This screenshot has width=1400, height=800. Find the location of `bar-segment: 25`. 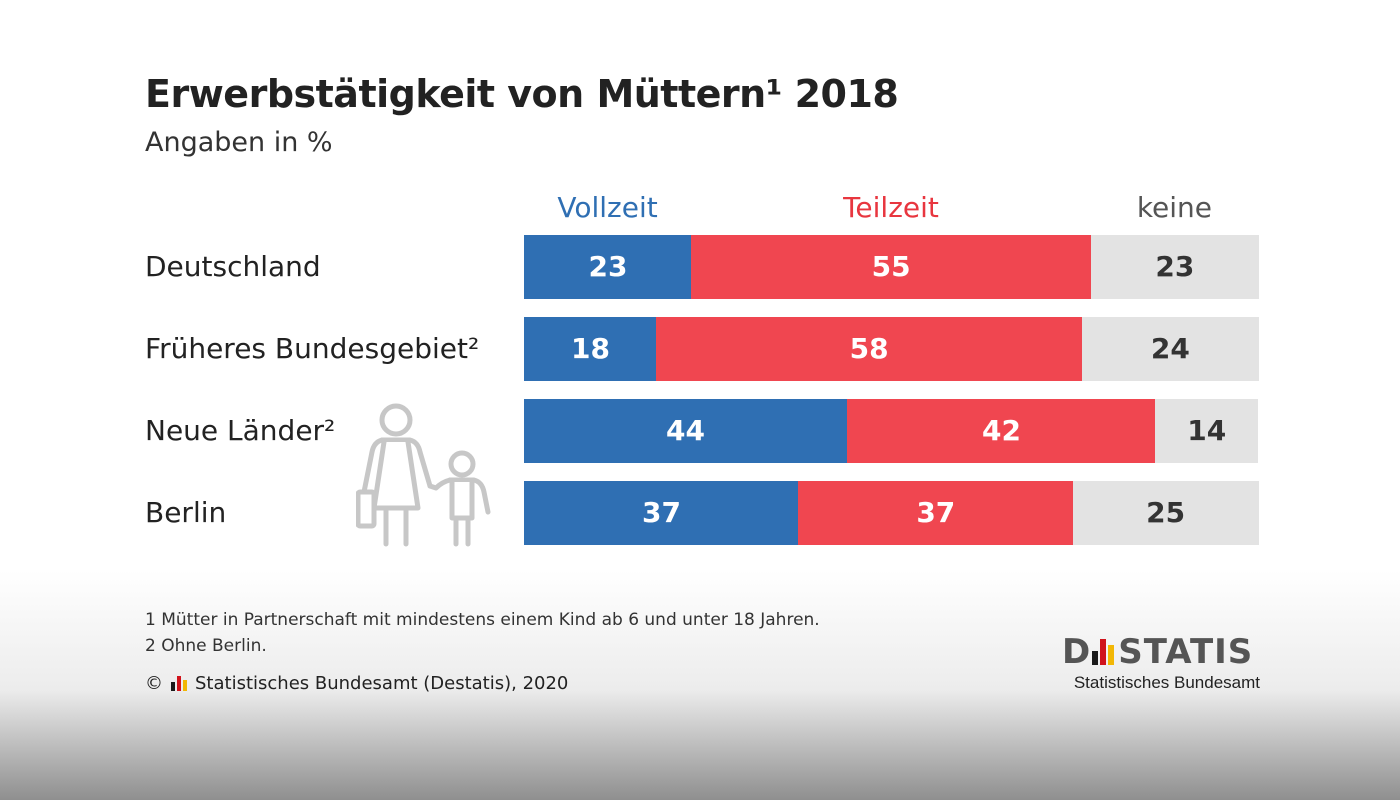

bar-segment: 25 is located at coordinates (1165, 513).